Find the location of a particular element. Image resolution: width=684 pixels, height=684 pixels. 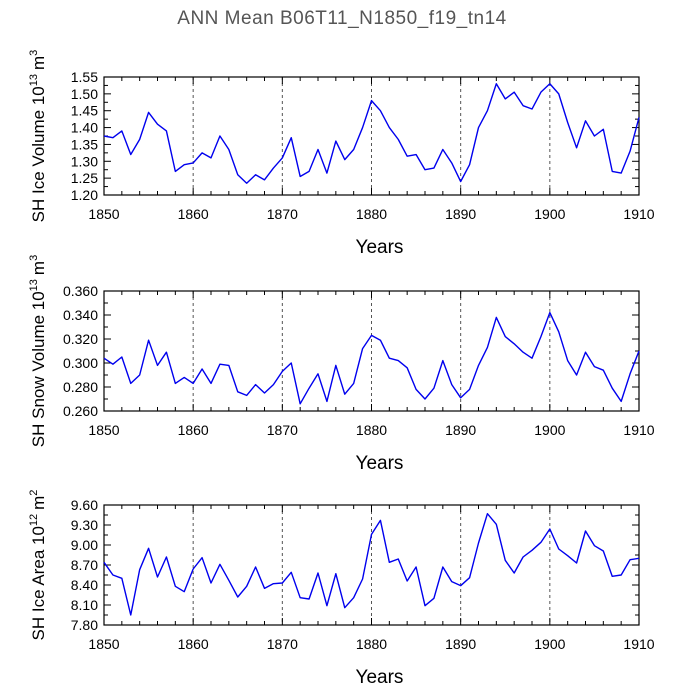

y-axis-label: SH Snow Volume 1013 m3 is located at coordinates (38, 351).